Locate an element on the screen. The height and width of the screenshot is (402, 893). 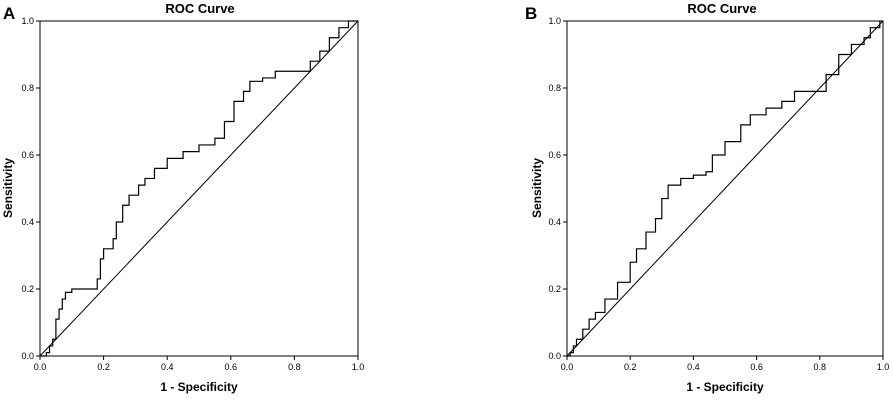
panel-b-x-tick-label-3: 0.6 is located at coordinates (756, 367).